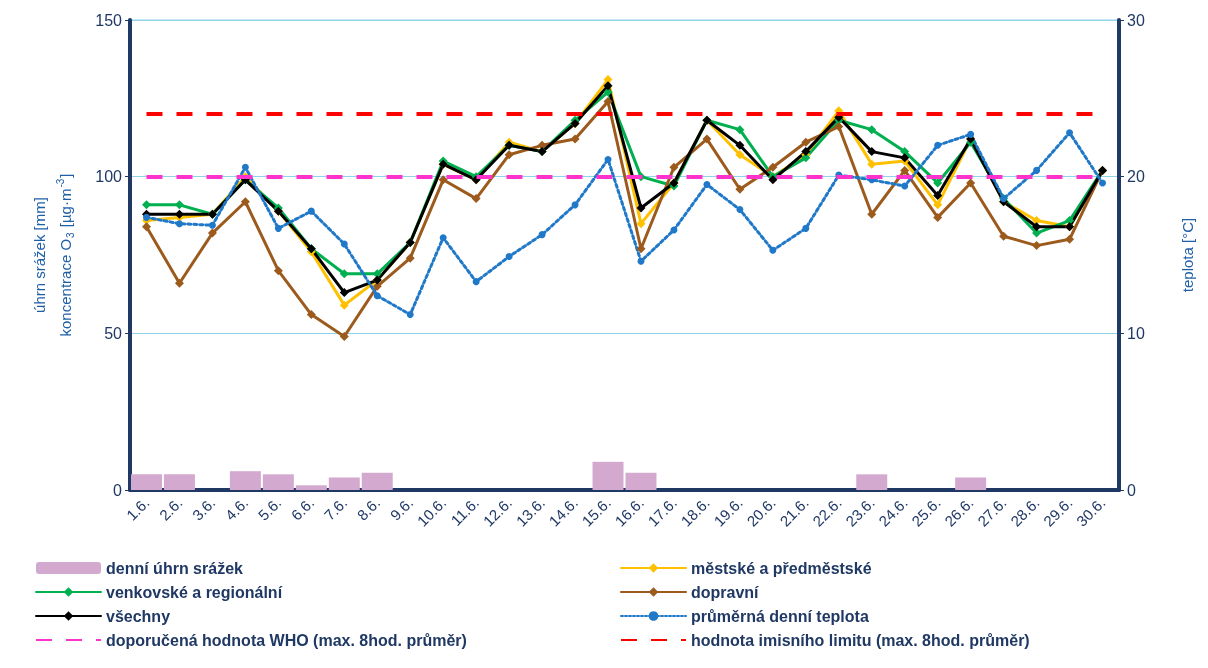  I want to click on x-tick-label: 11.6., so click(465, 511).